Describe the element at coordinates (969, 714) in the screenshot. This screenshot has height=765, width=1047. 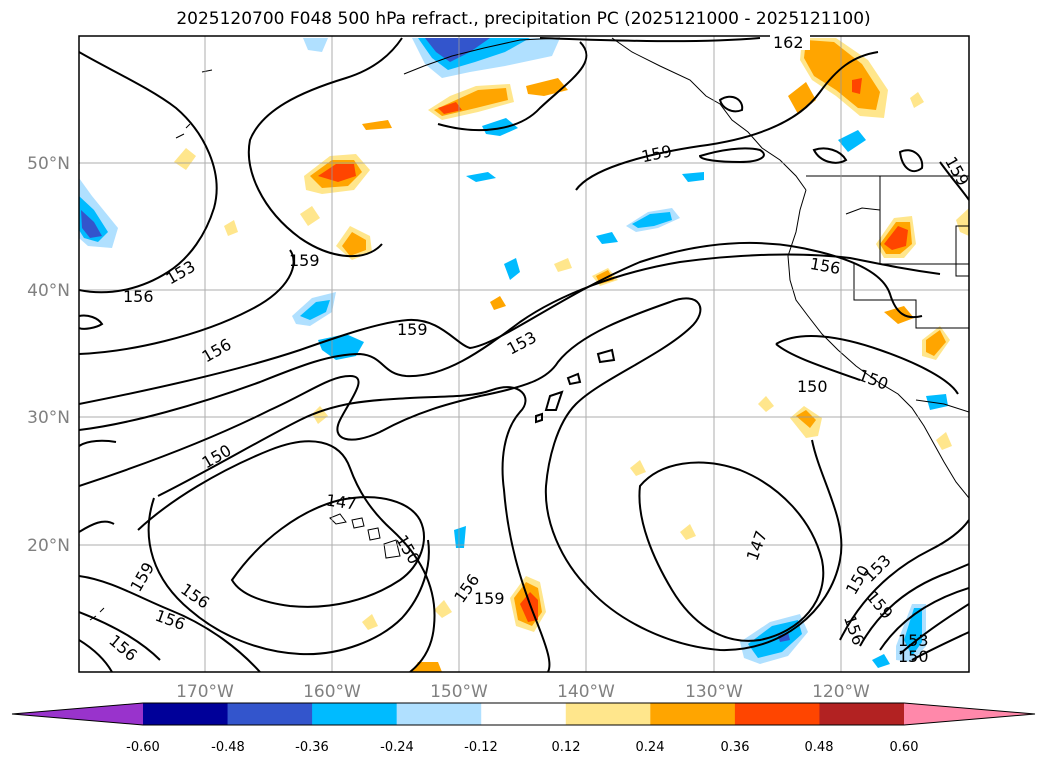
I see `colorbar-extend-right` at that location.